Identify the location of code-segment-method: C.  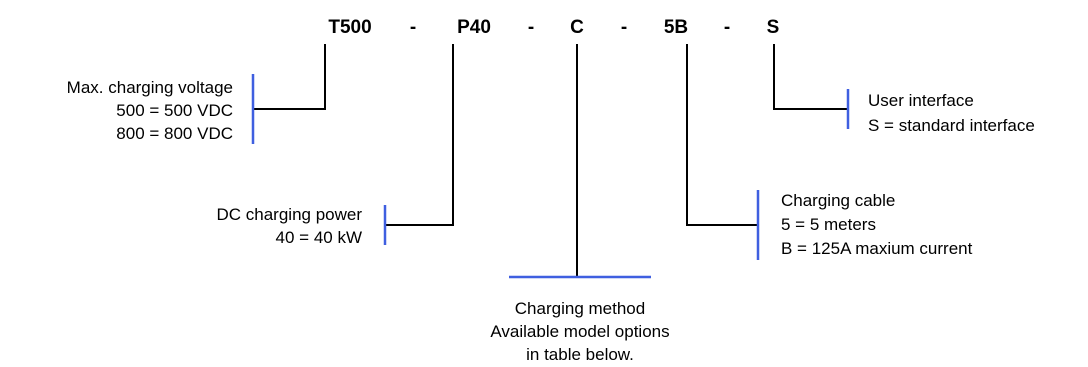
(577, 27).